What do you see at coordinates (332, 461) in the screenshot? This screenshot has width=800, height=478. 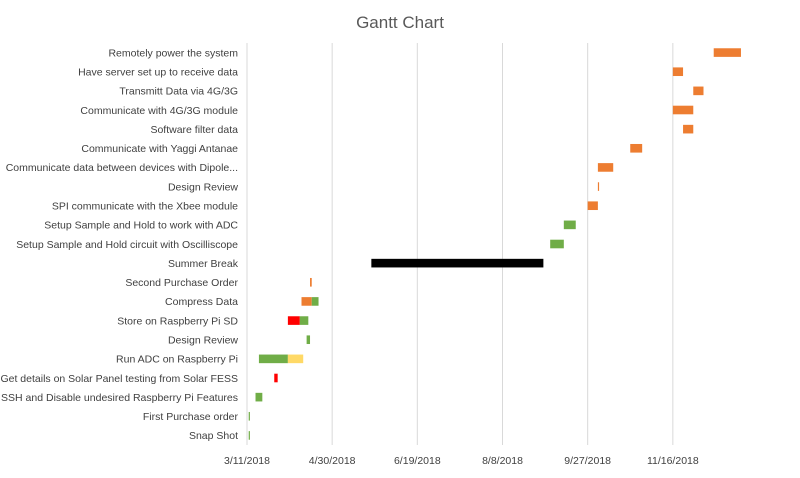 I see `x-tick-label: 4/30/2018` at bounding box center [332, 461].